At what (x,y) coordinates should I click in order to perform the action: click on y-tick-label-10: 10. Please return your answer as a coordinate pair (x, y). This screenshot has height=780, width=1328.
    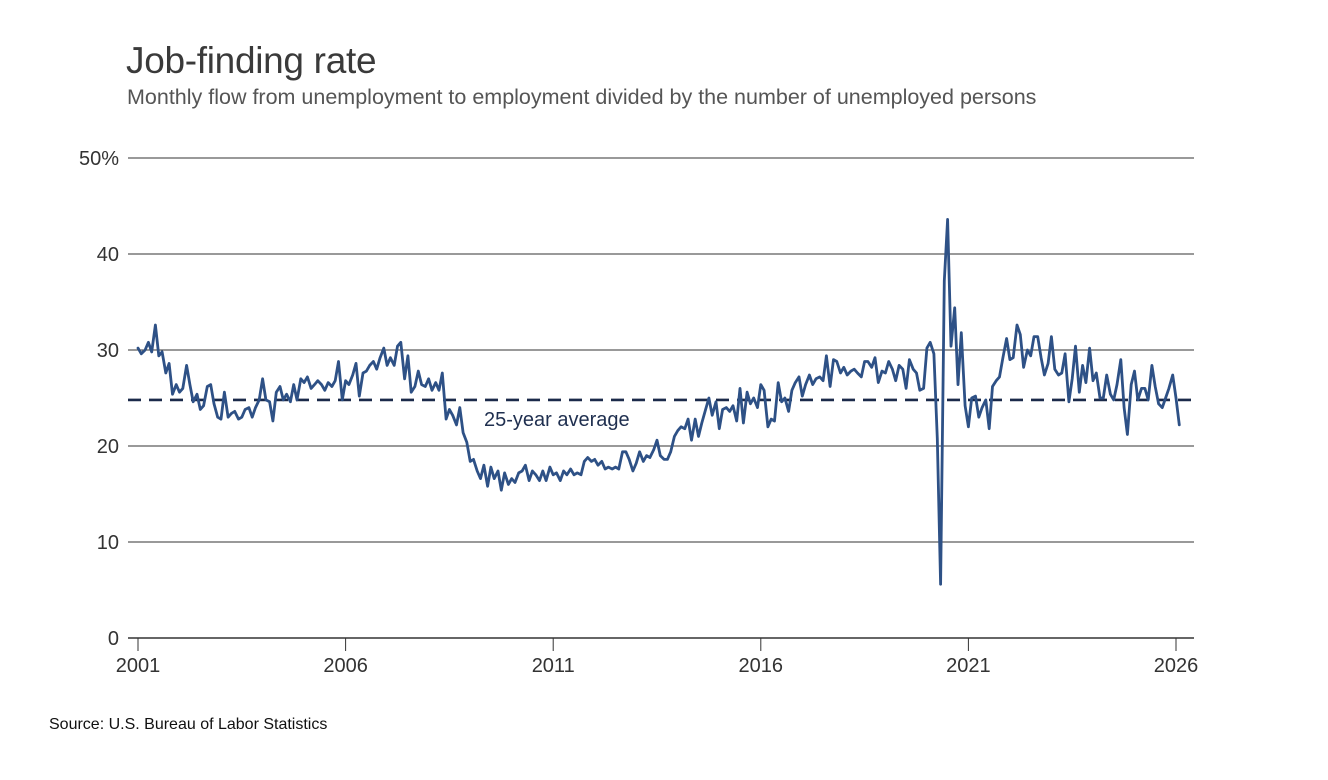
    Looking at the image, I should click on (108, 543).